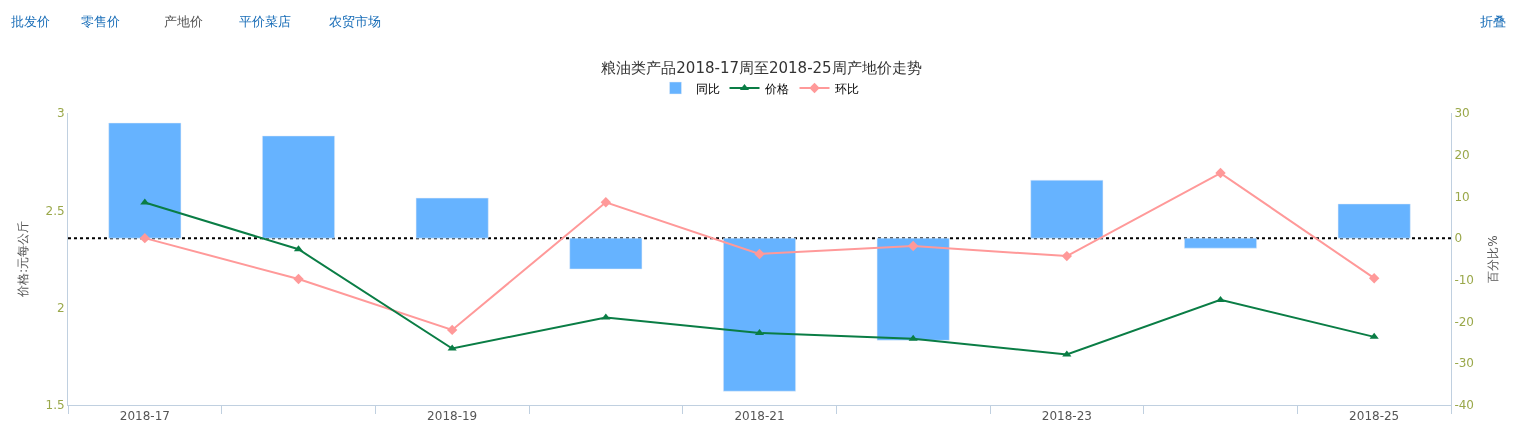 Image resolution: width=1523 pixels, height=439 pixels. Describe the element at coordinates (355, 21) in the screenshot. I see `text: 农贸市场` at that location.